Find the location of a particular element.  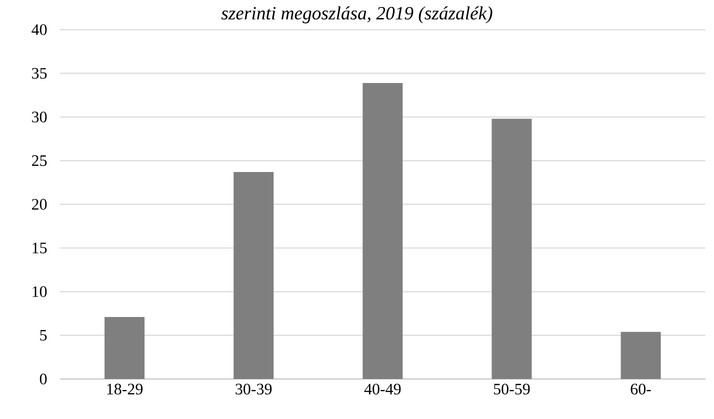

y-tick-label: 40 is located at coordinates (39, 30).